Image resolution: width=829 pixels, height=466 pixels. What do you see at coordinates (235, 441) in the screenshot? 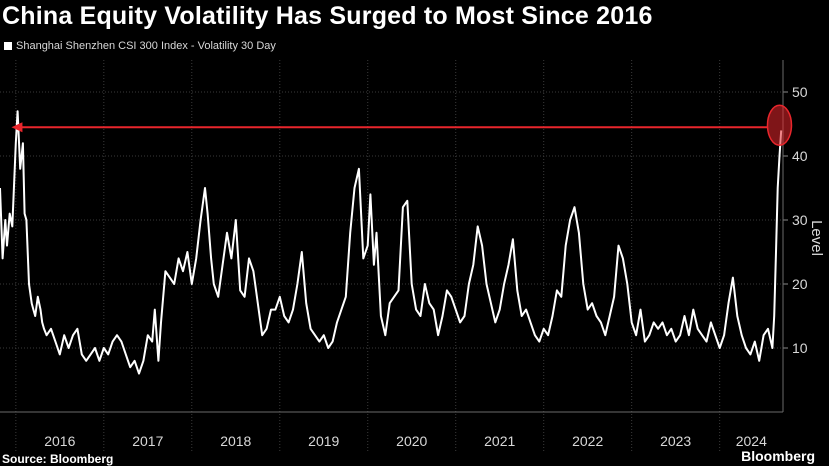
I see `x-tick-label: 2018` at bounding box center [235, 441].